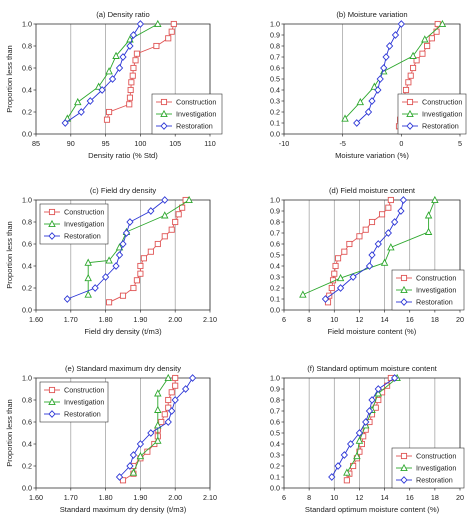 The image size is (474, 530). Describe the element at coordinates (275, 433) in the screenshot. I see `y-tick-label-6: 0.5` at that location.